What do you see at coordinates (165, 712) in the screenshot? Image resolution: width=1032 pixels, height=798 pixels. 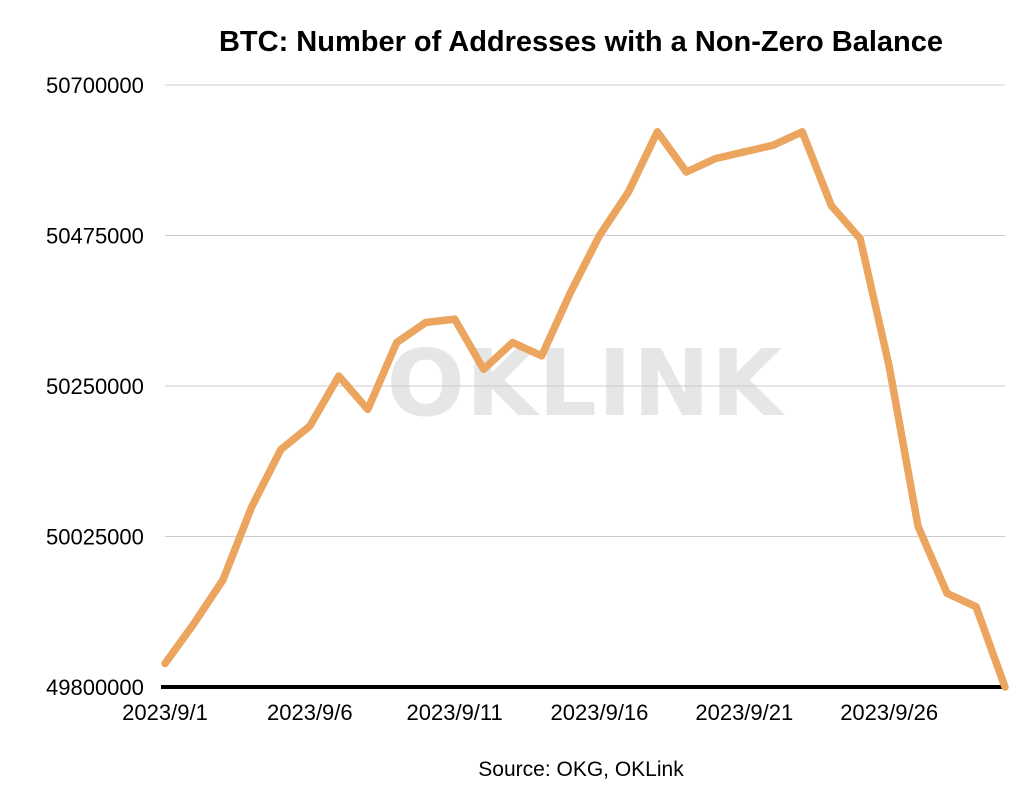 I see `x-axis-tick-label: 2023/9/1` at bounding box center [165, 712].